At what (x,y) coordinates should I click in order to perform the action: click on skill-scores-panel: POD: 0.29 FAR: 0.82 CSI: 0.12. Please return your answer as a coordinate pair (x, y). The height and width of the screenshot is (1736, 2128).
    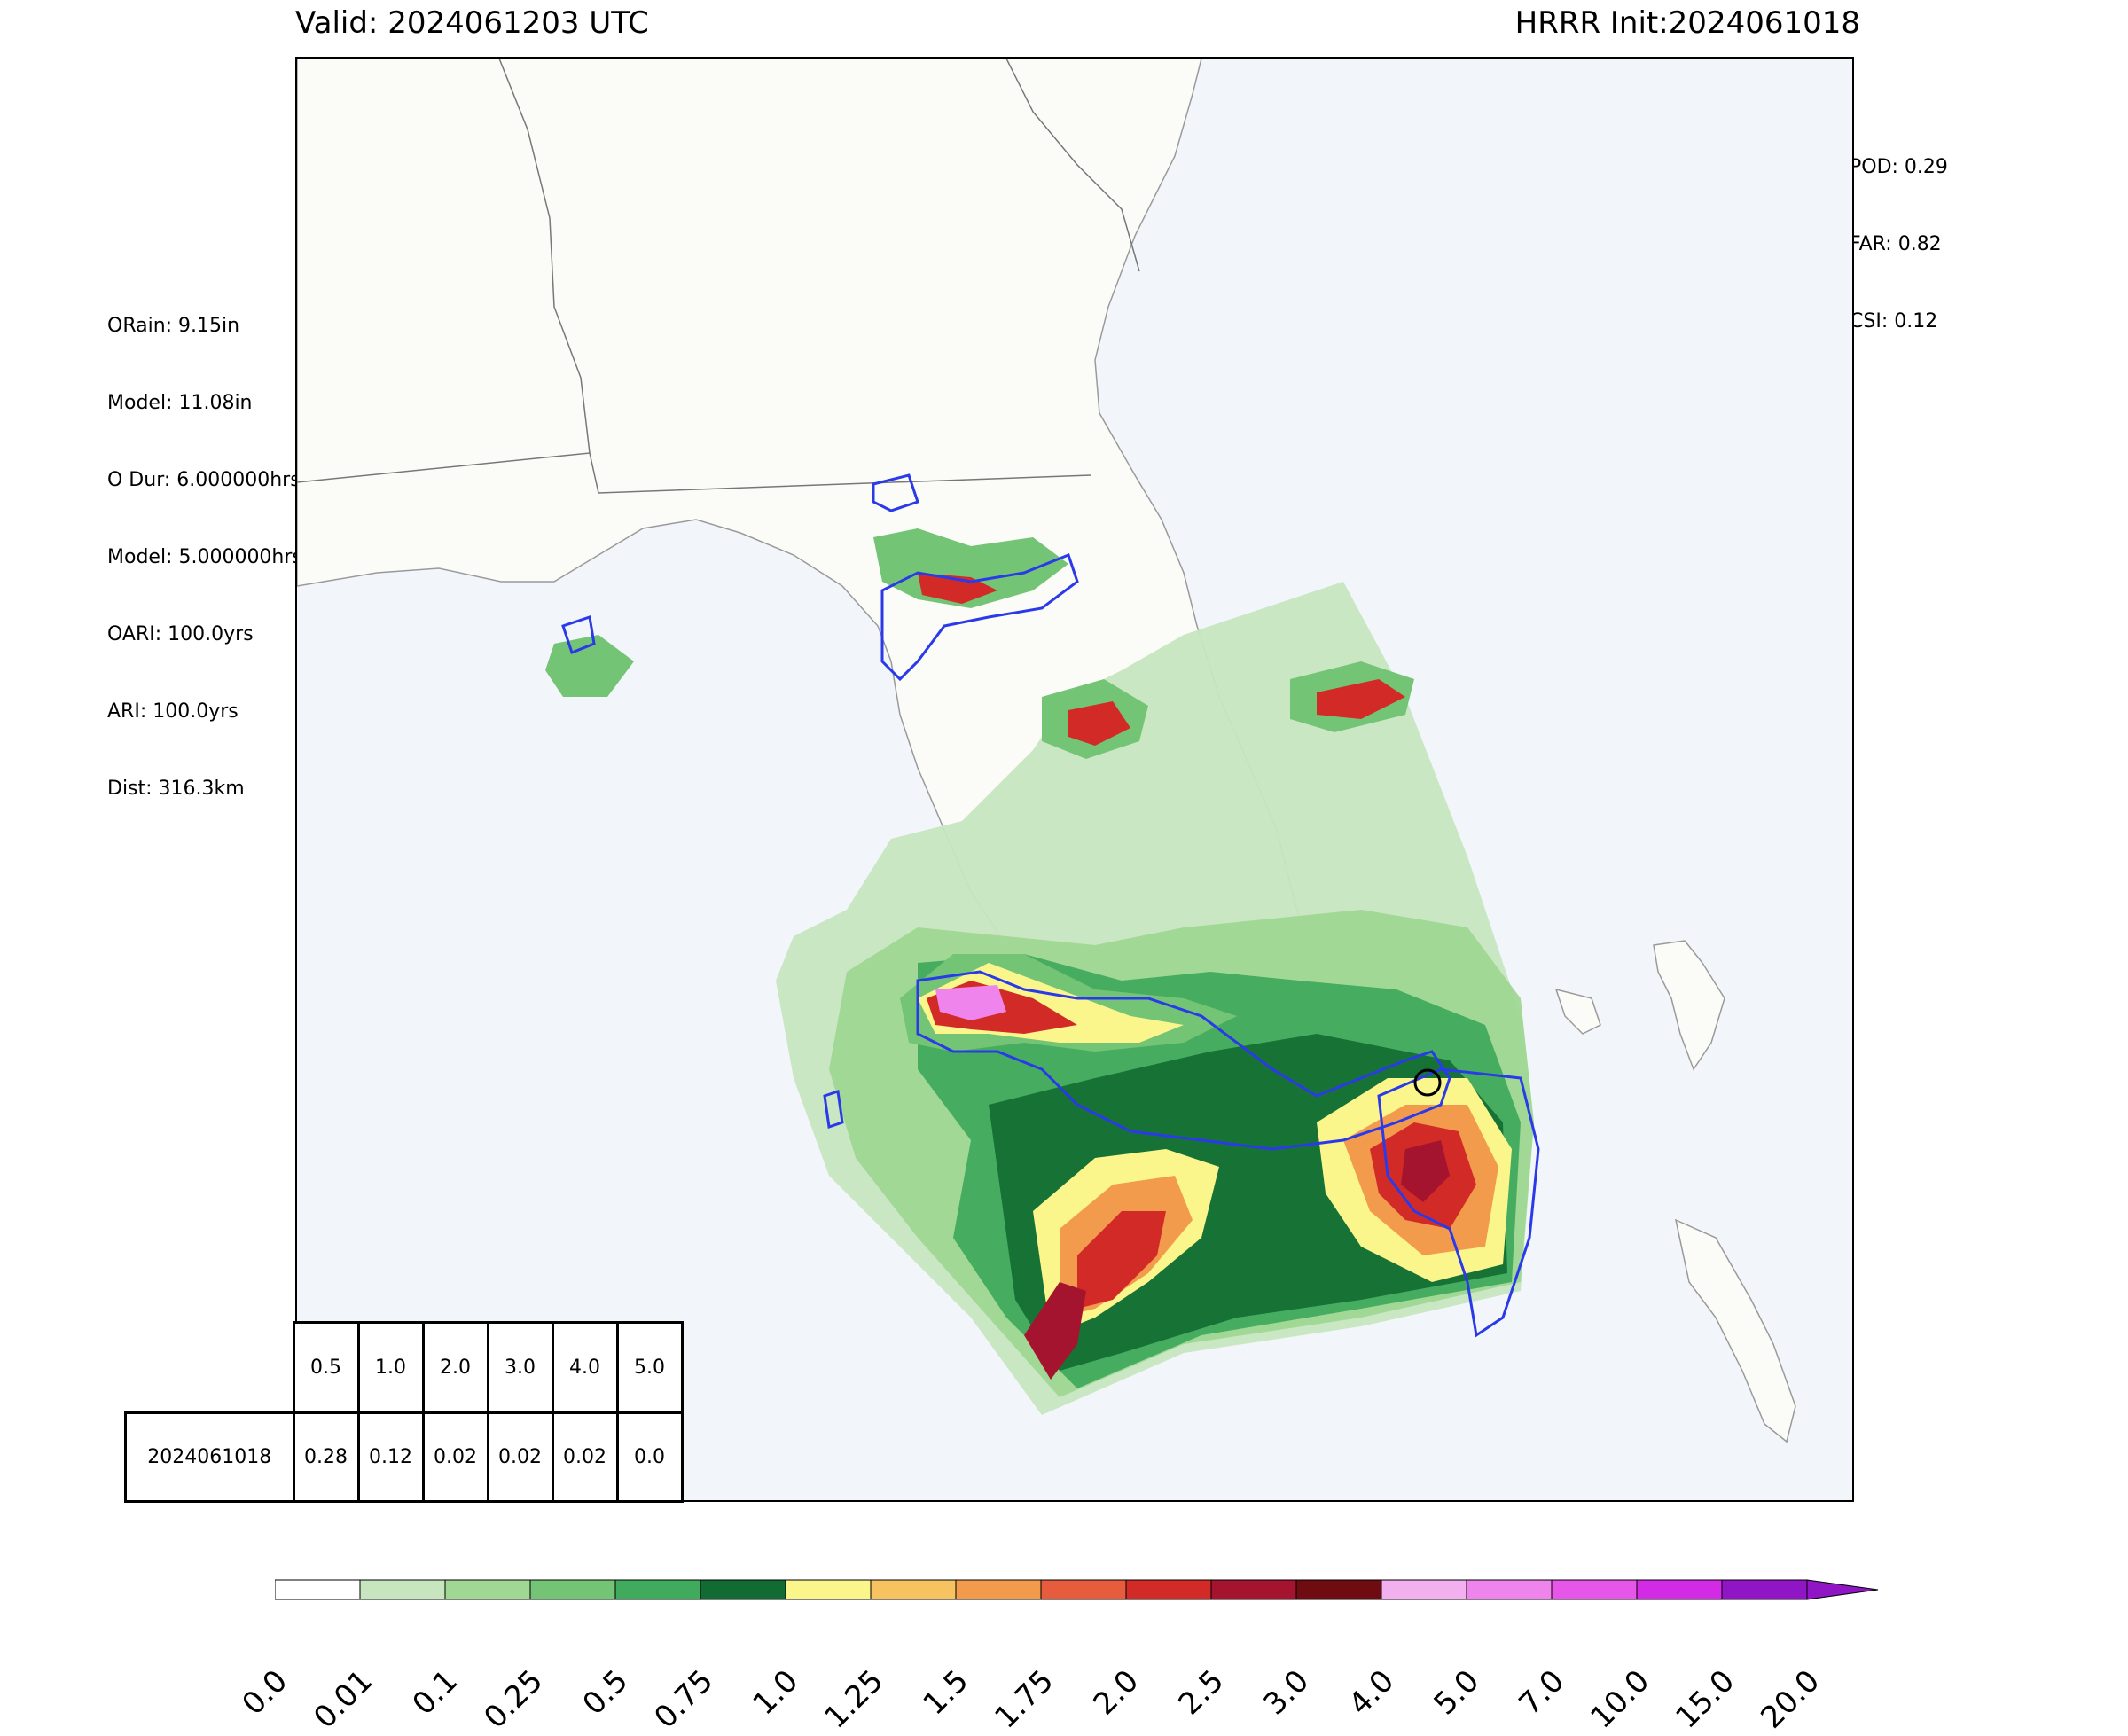
    Looking at the image, I should click on (1899, 231).